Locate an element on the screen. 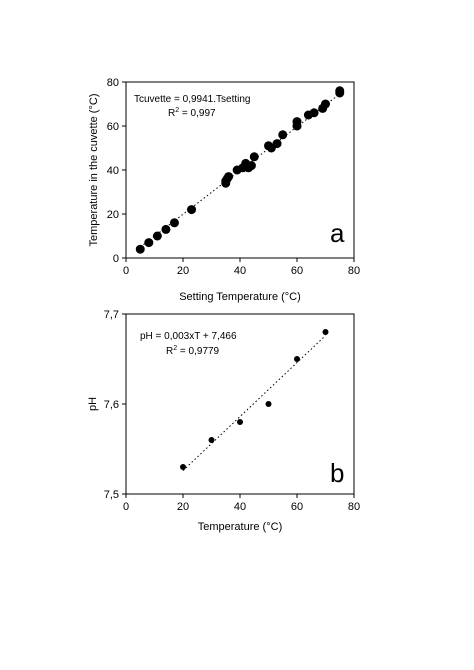 The width and height of the screenshot is (474, 670). panel-b-trendline-path is located at coordinates (254, 403).